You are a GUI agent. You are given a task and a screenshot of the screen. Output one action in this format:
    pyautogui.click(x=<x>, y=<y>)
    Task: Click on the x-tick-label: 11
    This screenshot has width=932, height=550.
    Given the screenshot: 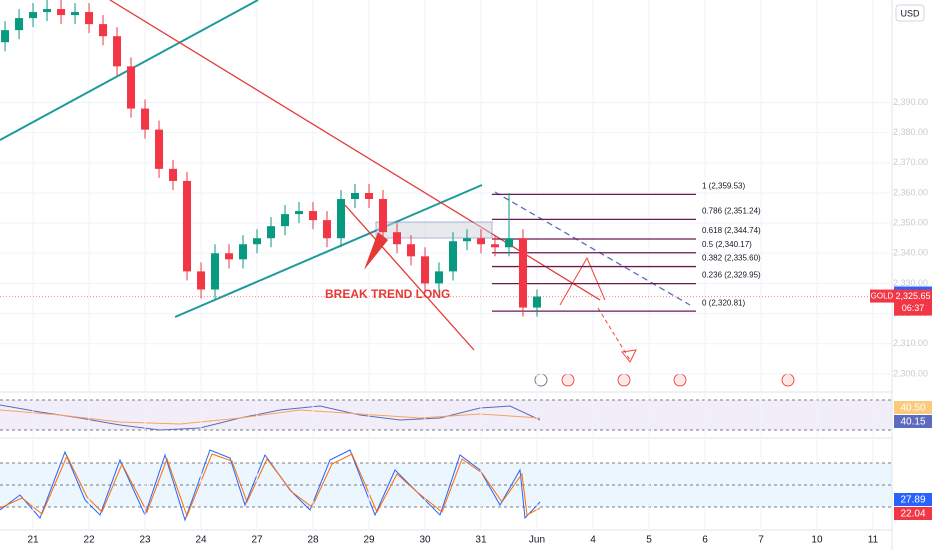 What is the action you would take?
    pyautogui.click(x=873, y=540)
    